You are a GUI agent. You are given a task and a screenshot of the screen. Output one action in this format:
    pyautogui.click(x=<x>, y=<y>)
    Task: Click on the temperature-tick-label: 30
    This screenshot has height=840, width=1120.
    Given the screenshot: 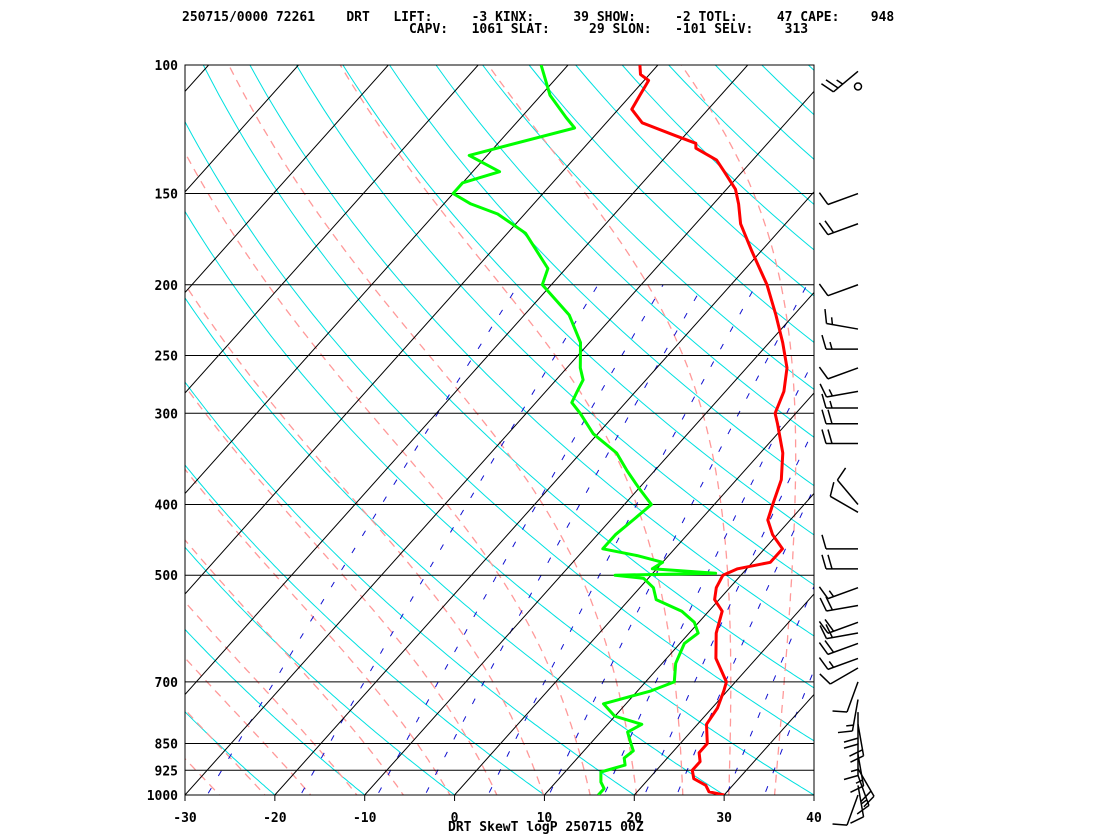 What is the action you would take?
    pyautogui.click(x=724, y=818)
    